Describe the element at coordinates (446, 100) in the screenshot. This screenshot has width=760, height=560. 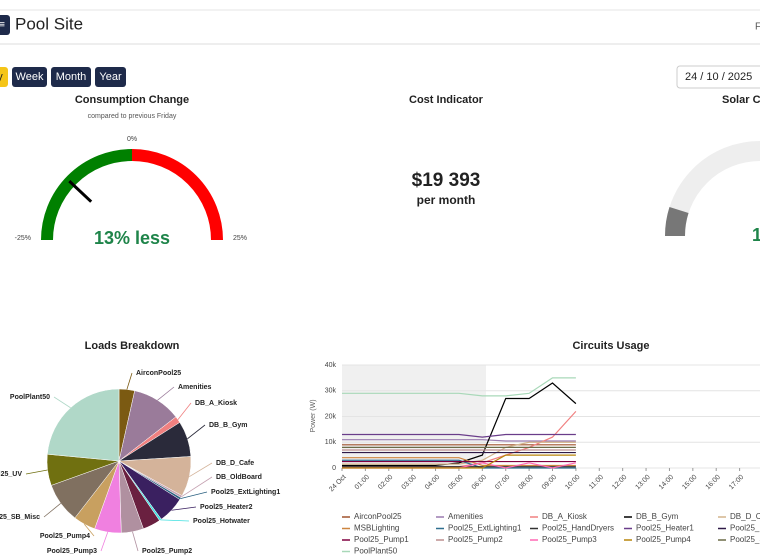
I see `cost-title: Cost Indicator` at that location.